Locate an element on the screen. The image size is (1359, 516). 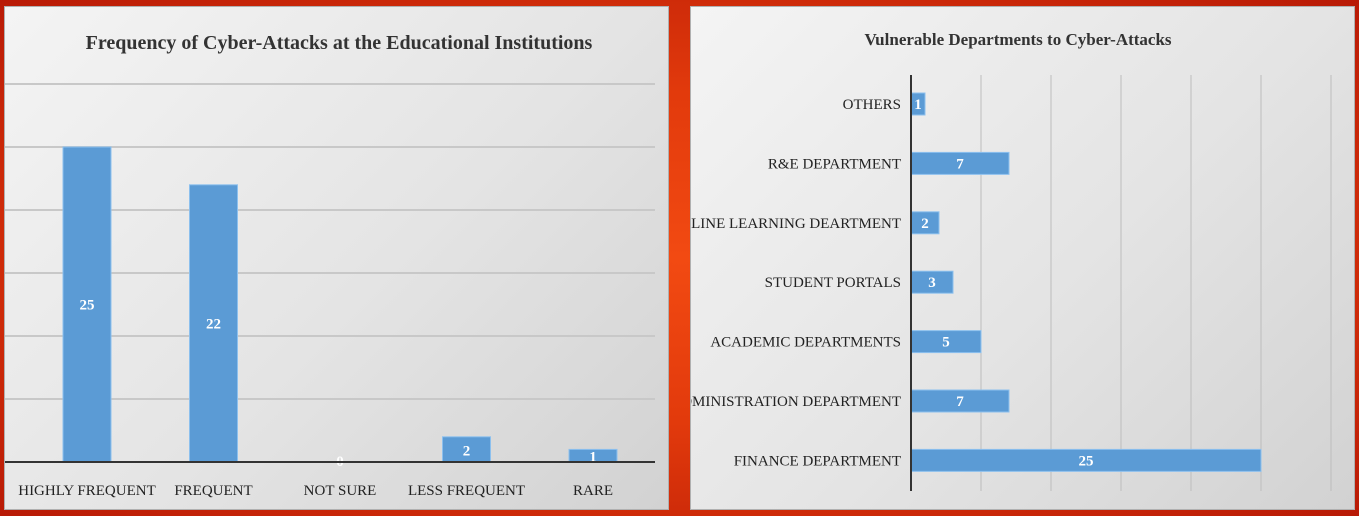
y-tick-label: STUDENT PORTALS is located at coordinates (833, 283).